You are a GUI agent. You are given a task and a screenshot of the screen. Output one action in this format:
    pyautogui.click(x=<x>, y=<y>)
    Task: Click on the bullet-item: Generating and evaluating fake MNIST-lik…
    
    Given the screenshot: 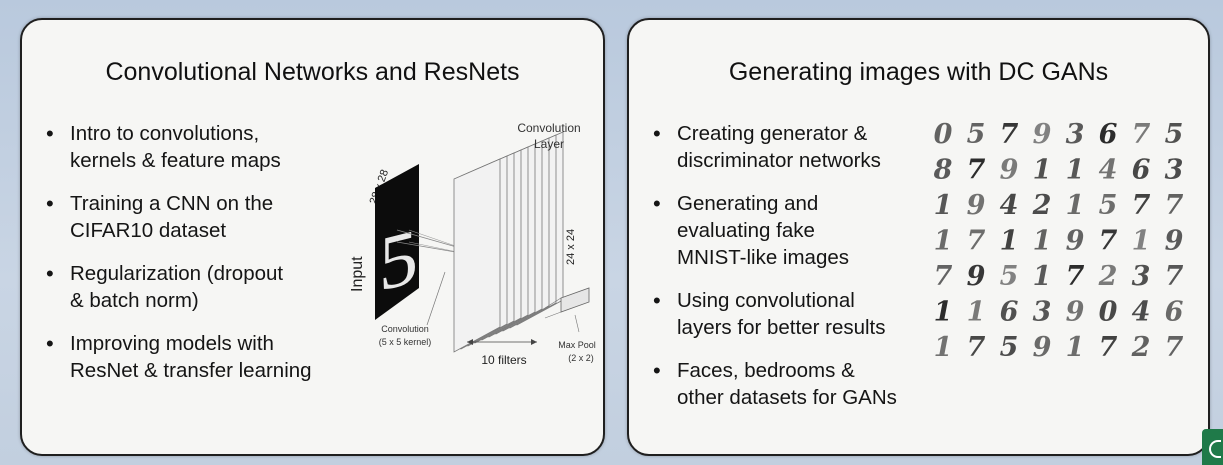 What is the action you would take?
    pyautogui.click(x=790, y=230)
    